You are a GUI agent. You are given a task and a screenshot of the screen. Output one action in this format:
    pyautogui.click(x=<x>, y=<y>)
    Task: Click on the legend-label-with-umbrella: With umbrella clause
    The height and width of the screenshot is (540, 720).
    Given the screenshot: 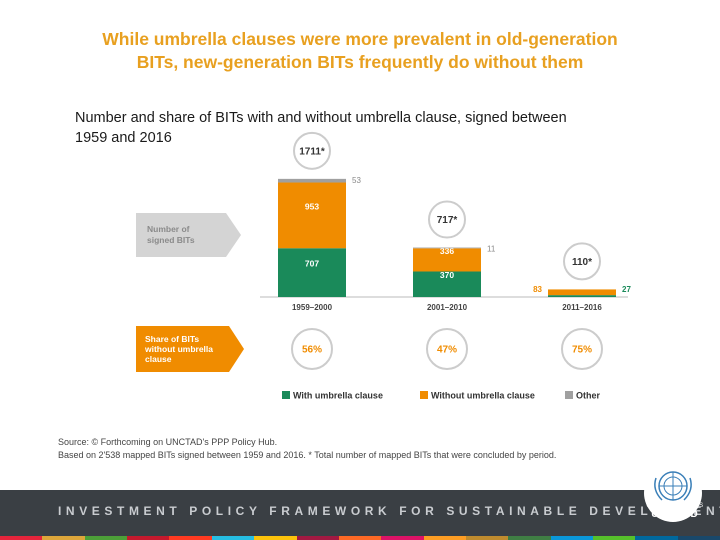 What is the action you would take?
    pyautogui.click(x=338, y=396)
    